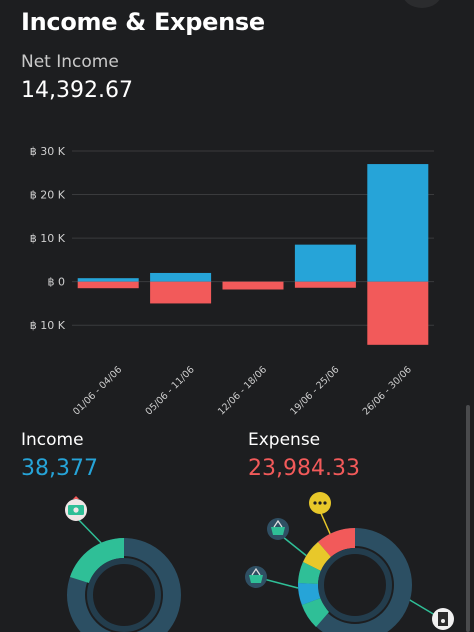  What do you see at coordinates (57, 282) in the screenshot?
I see `y-tick-label: ฿ 0` at bounding box center [57, 282].